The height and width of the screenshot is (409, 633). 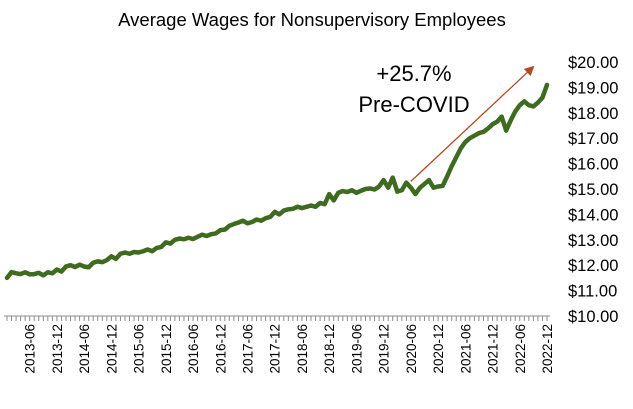 I want to click on x-tick-label: 2013-06, so click(x=30, y=349).